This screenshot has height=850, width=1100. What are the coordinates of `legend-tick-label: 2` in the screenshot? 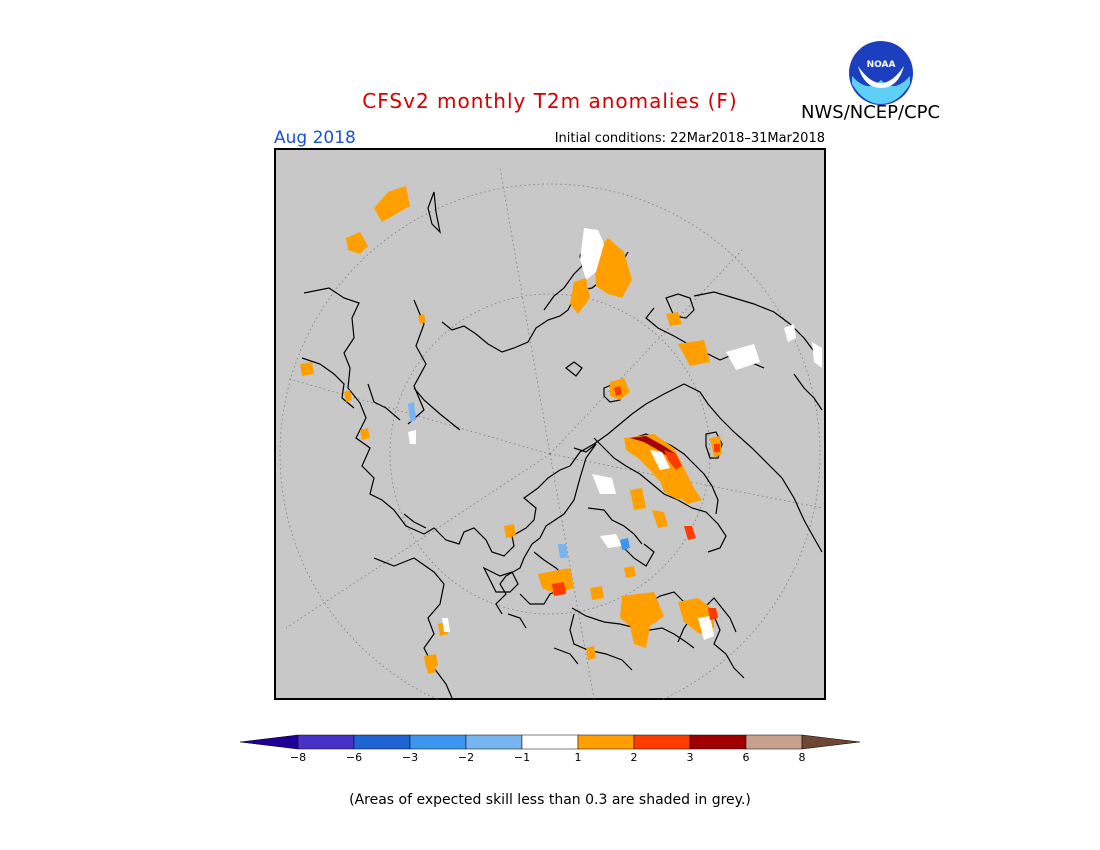 It's located at (634, 757).